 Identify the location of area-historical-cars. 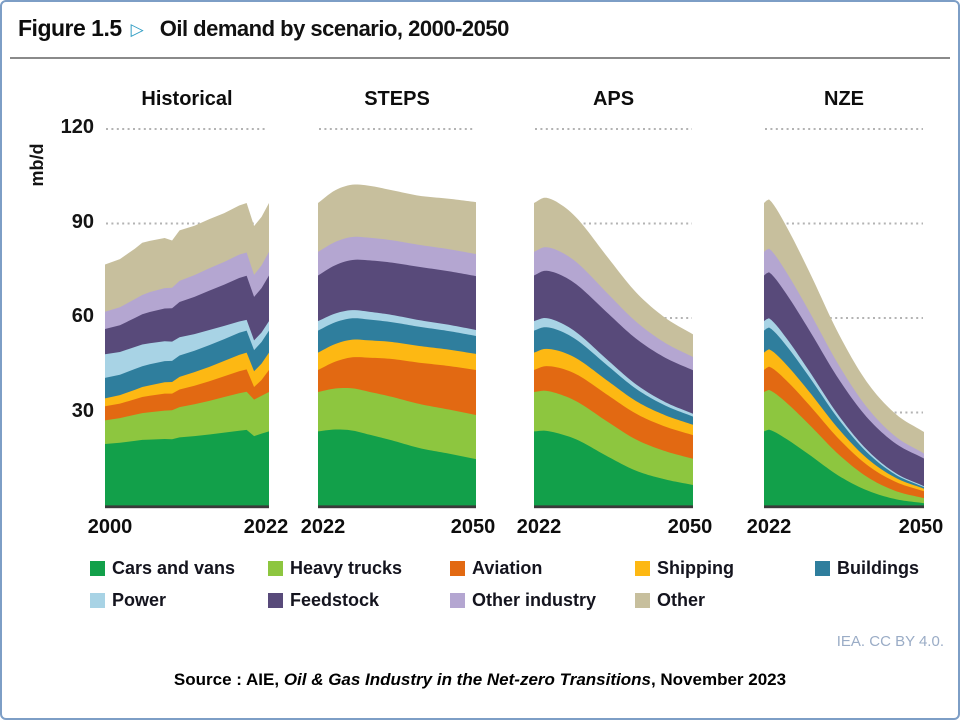
(187, 468).